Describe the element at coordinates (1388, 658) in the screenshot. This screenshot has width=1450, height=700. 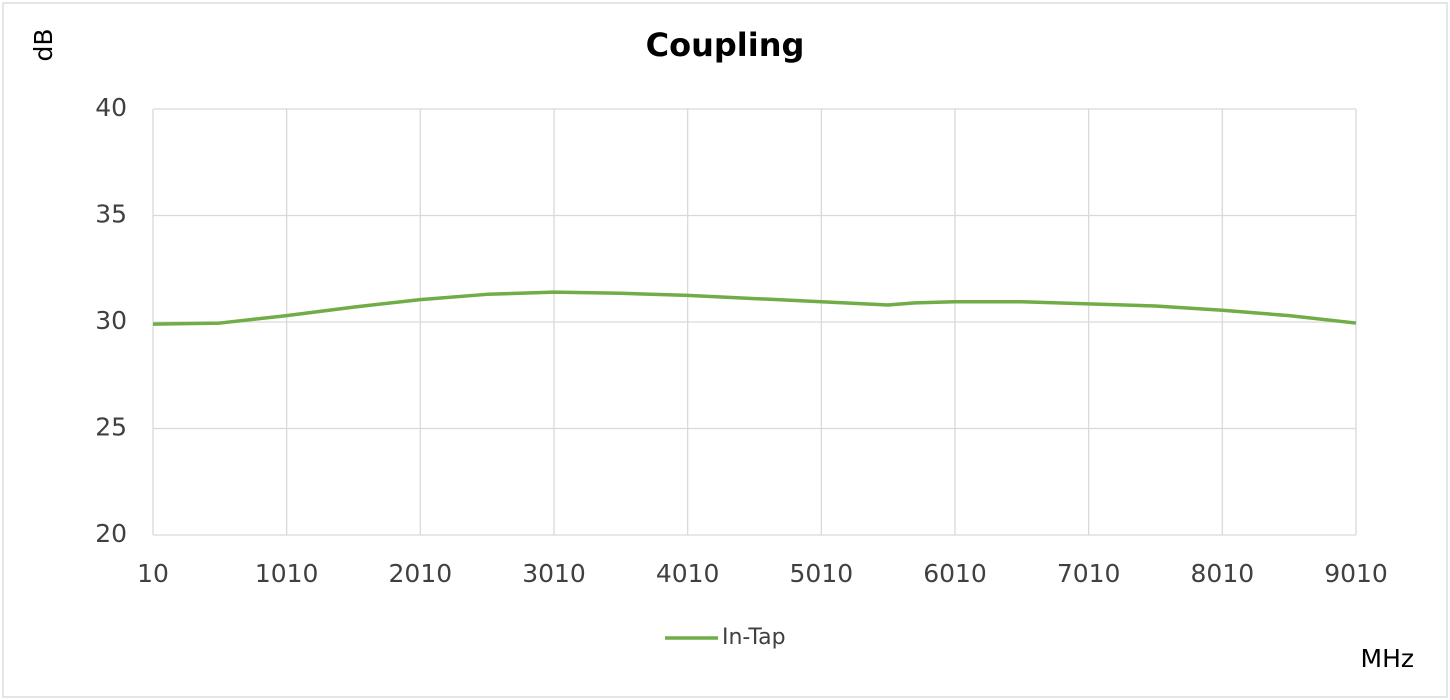
I see `x-axis-label: MHz` at that location.